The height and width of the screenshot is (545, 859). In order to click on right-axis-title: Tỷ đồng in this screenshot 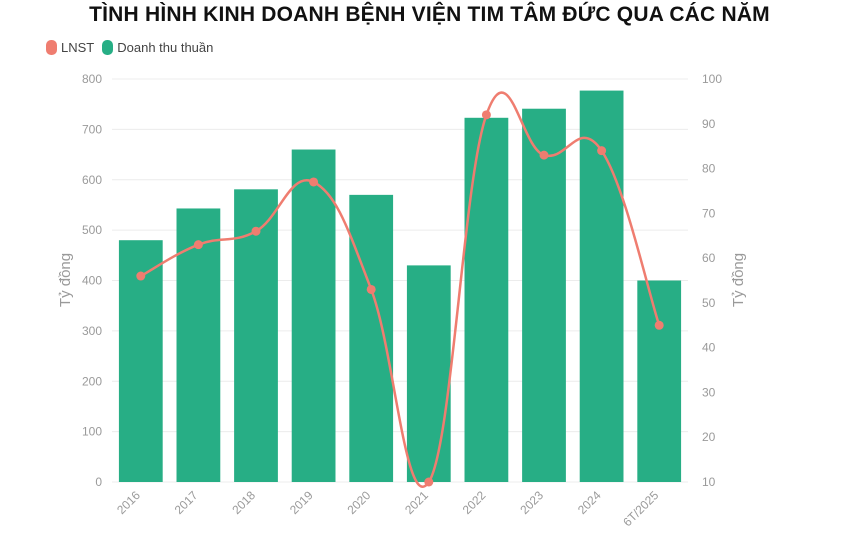, I will do `click(738, 280)`.